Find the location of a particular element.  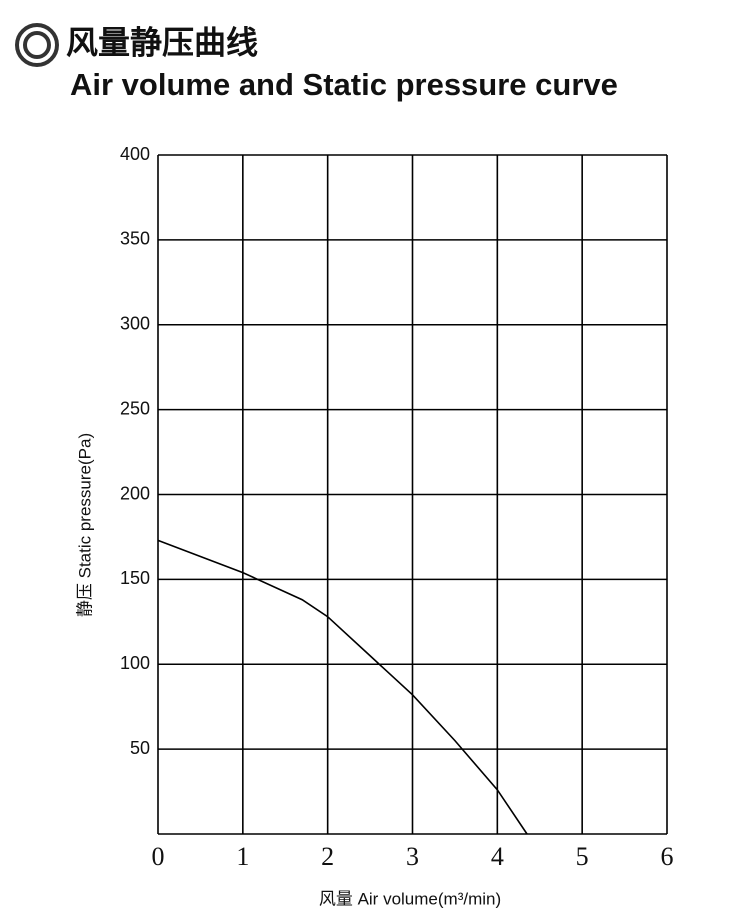

x-axis-label: 风量 Air volume(m³/min) is located at coordinates (410, 898).